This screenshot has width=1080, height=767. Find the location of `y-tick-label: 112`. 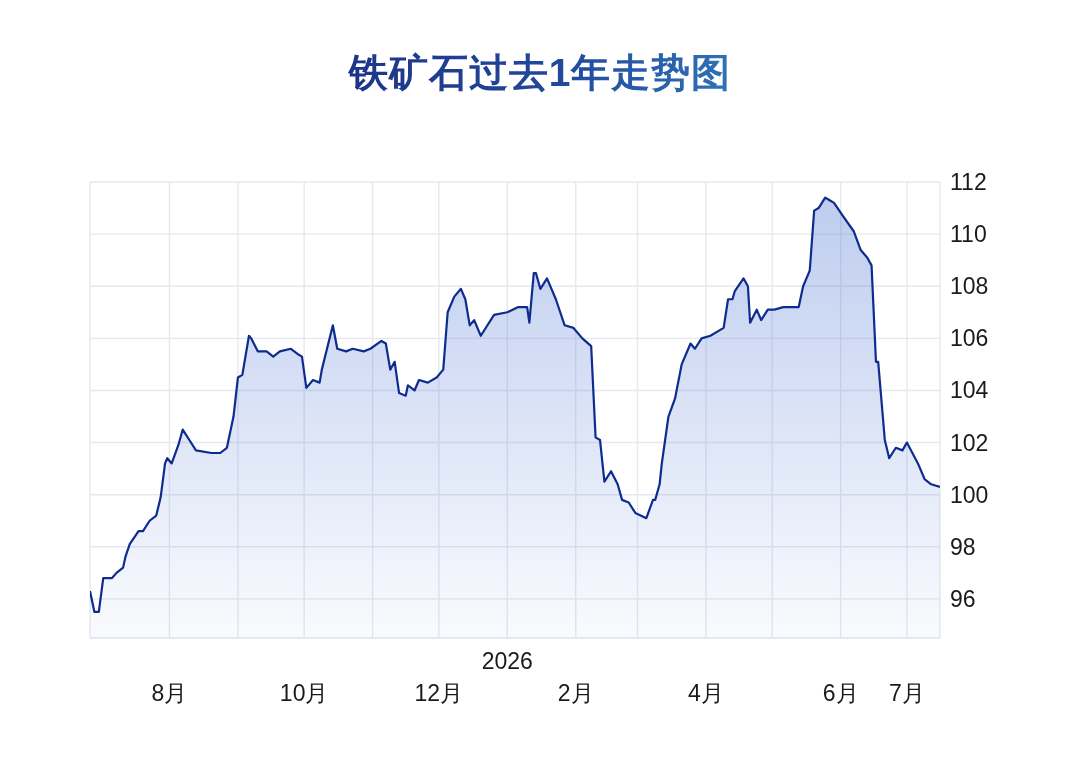

y-tick-label: 112 is located at coordinates (968, 182).